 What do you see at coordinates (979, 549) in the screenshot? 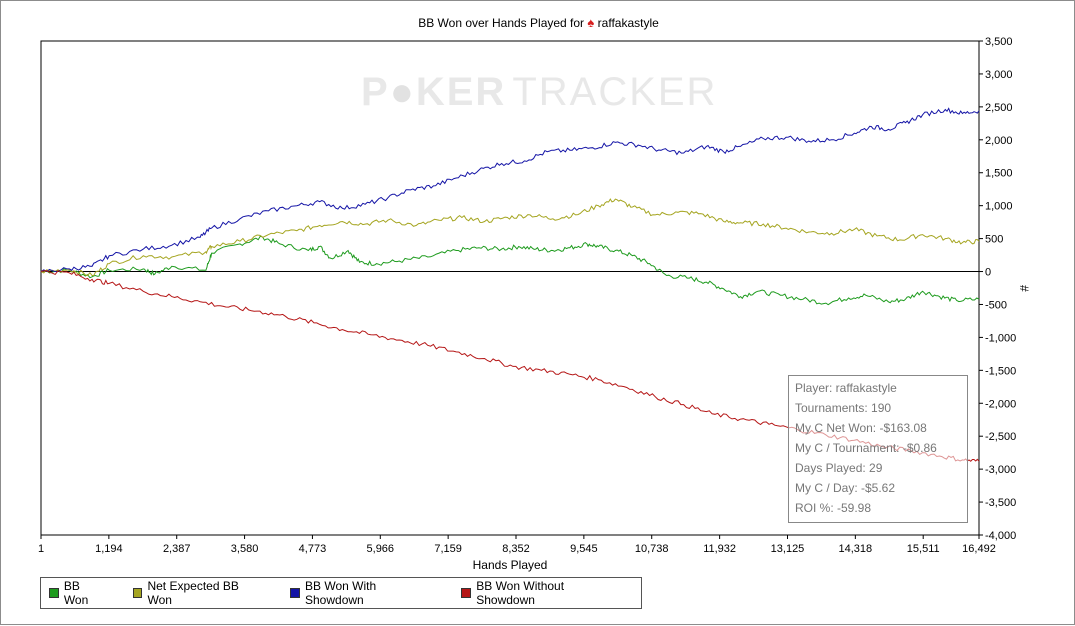
I see `x-tick-label: 16,492` at bounding box center [979, 549].